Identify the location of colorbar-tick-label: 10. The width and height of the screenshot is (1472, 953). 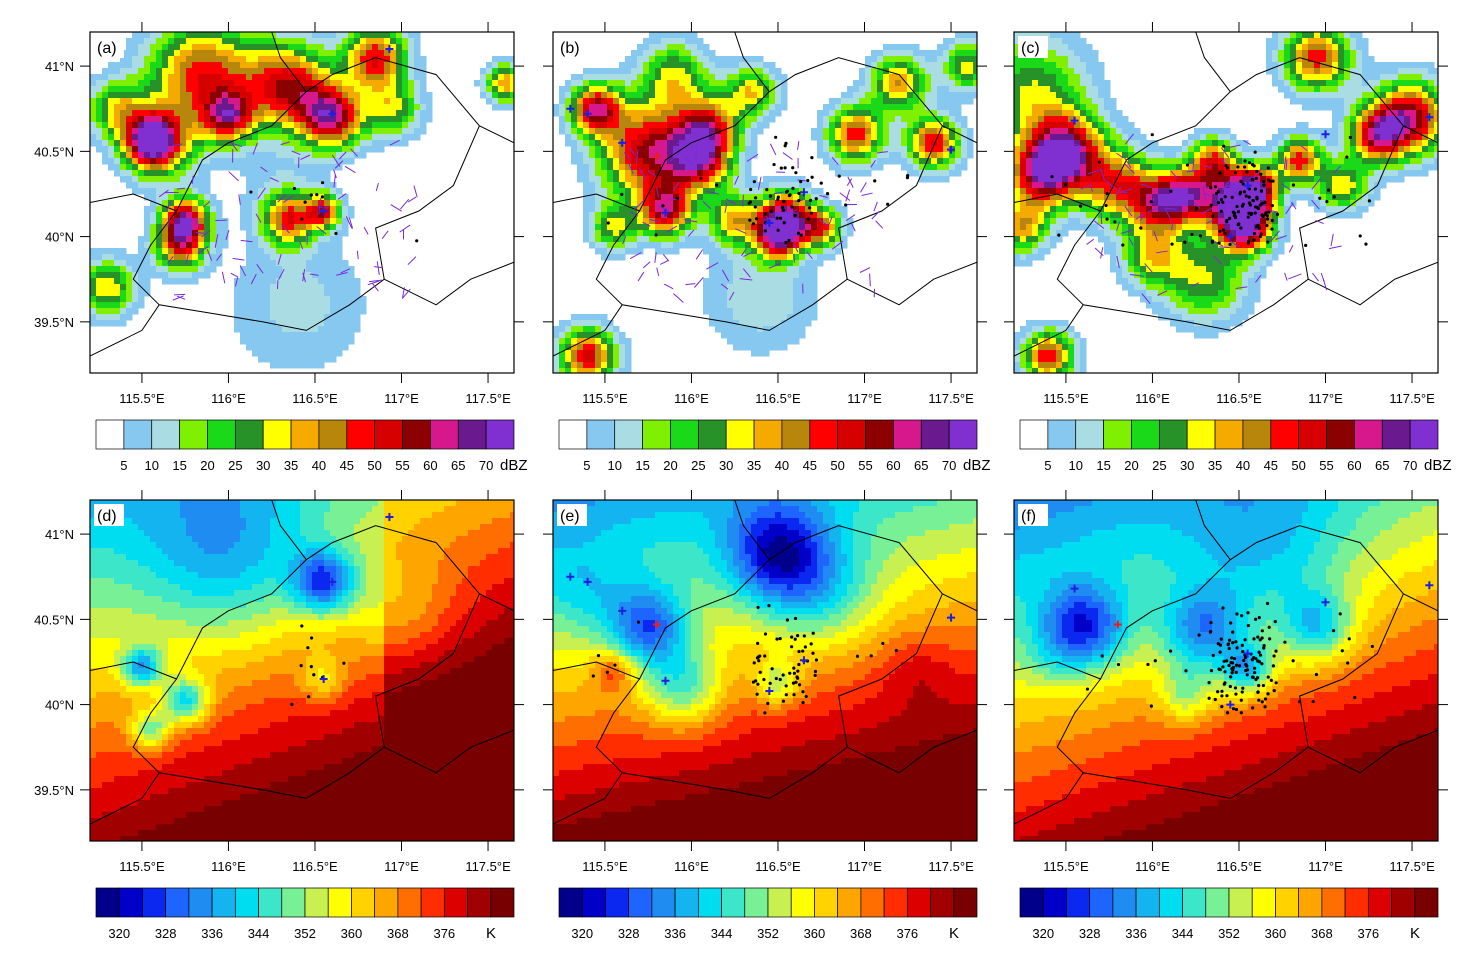
(614, 465).